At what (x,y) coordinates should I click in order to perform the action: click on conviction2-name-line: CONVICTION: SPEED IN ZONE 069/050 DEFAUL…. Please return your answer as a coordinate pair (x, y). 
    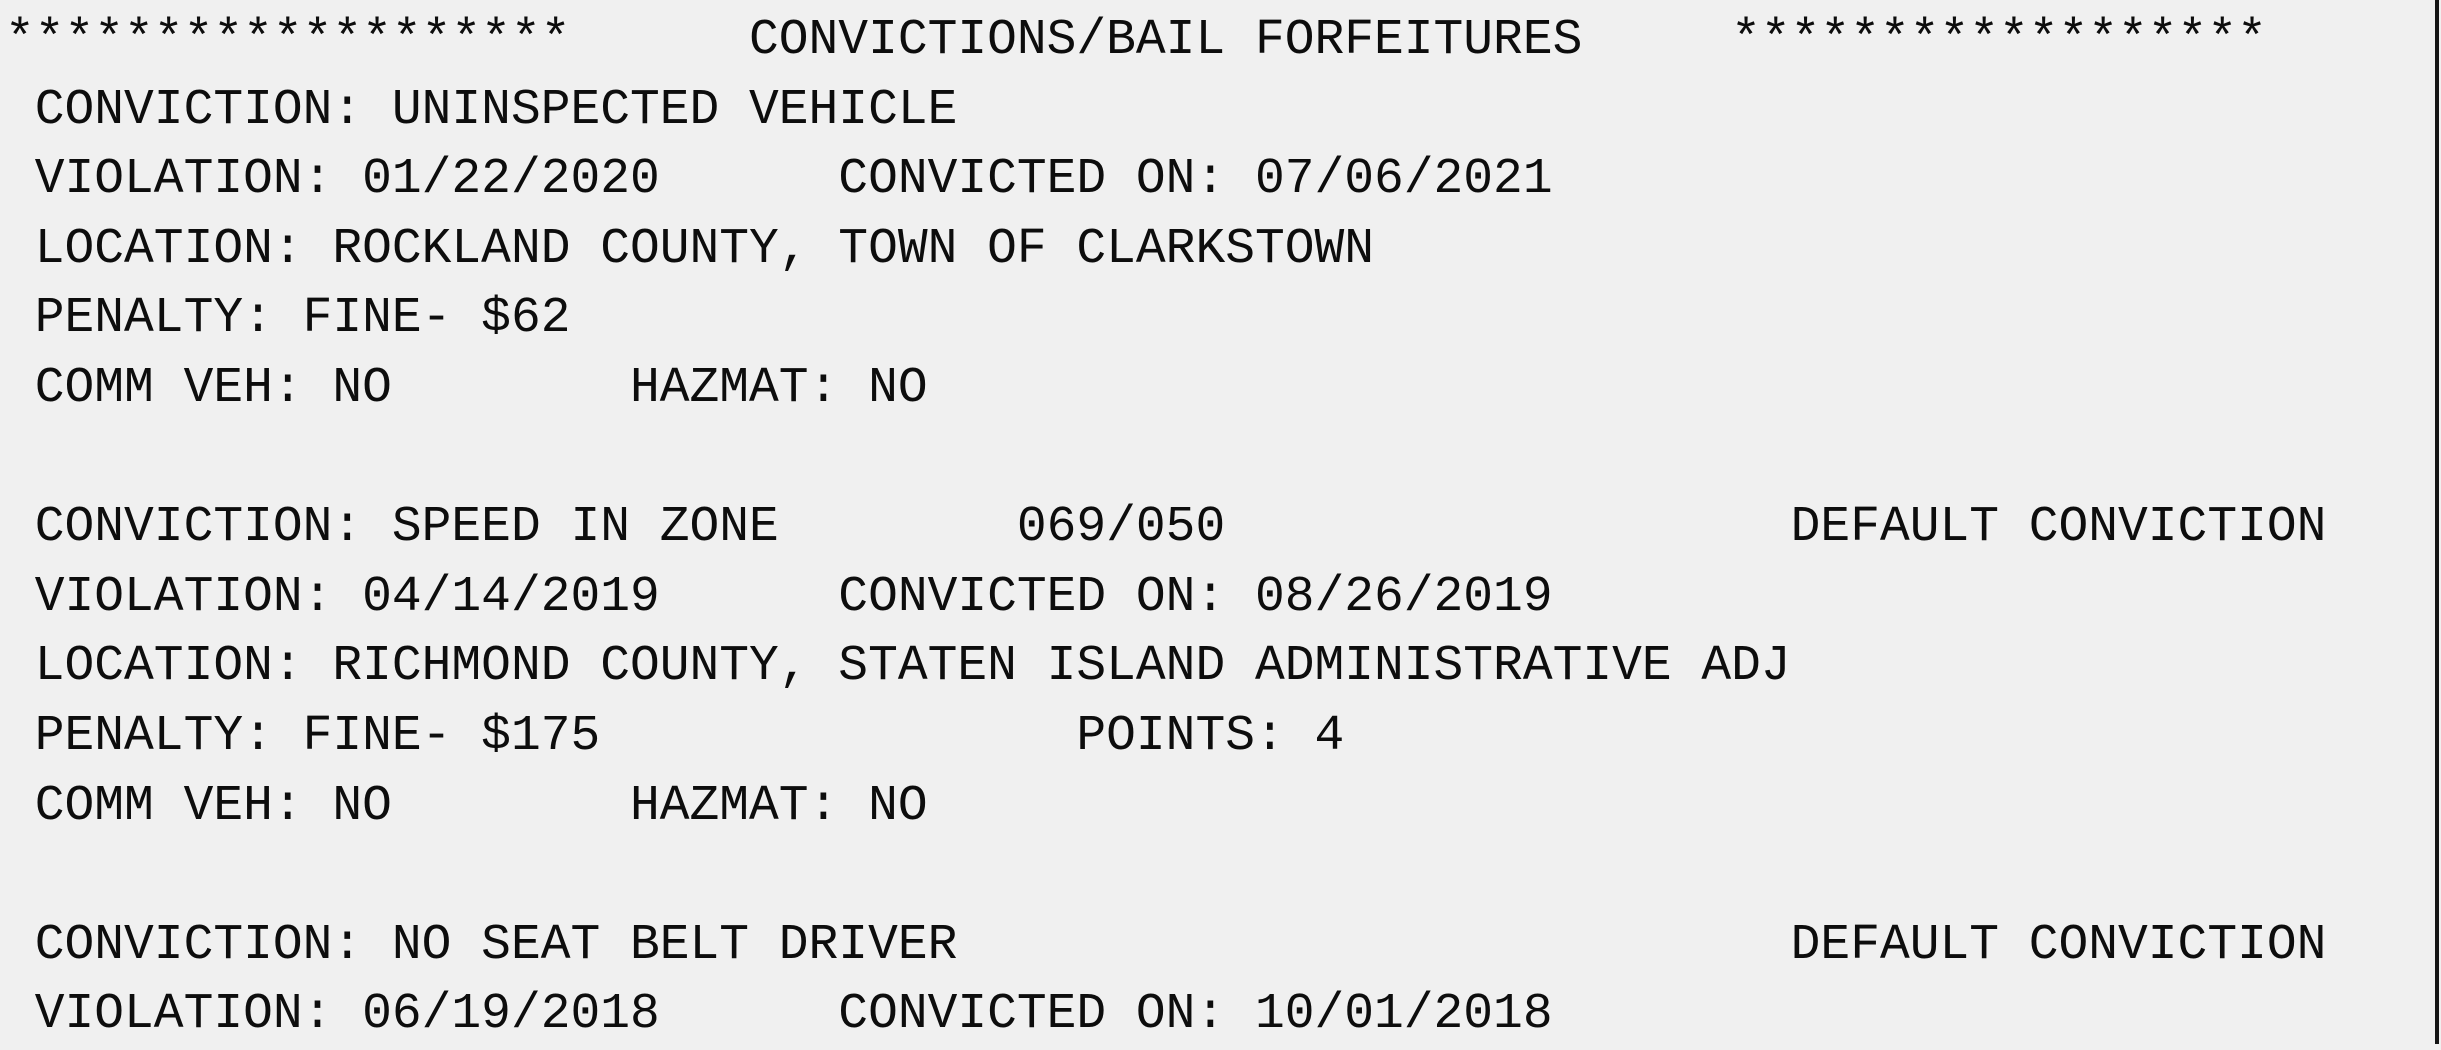
    Looking at the image, I should click on (1166, 527).